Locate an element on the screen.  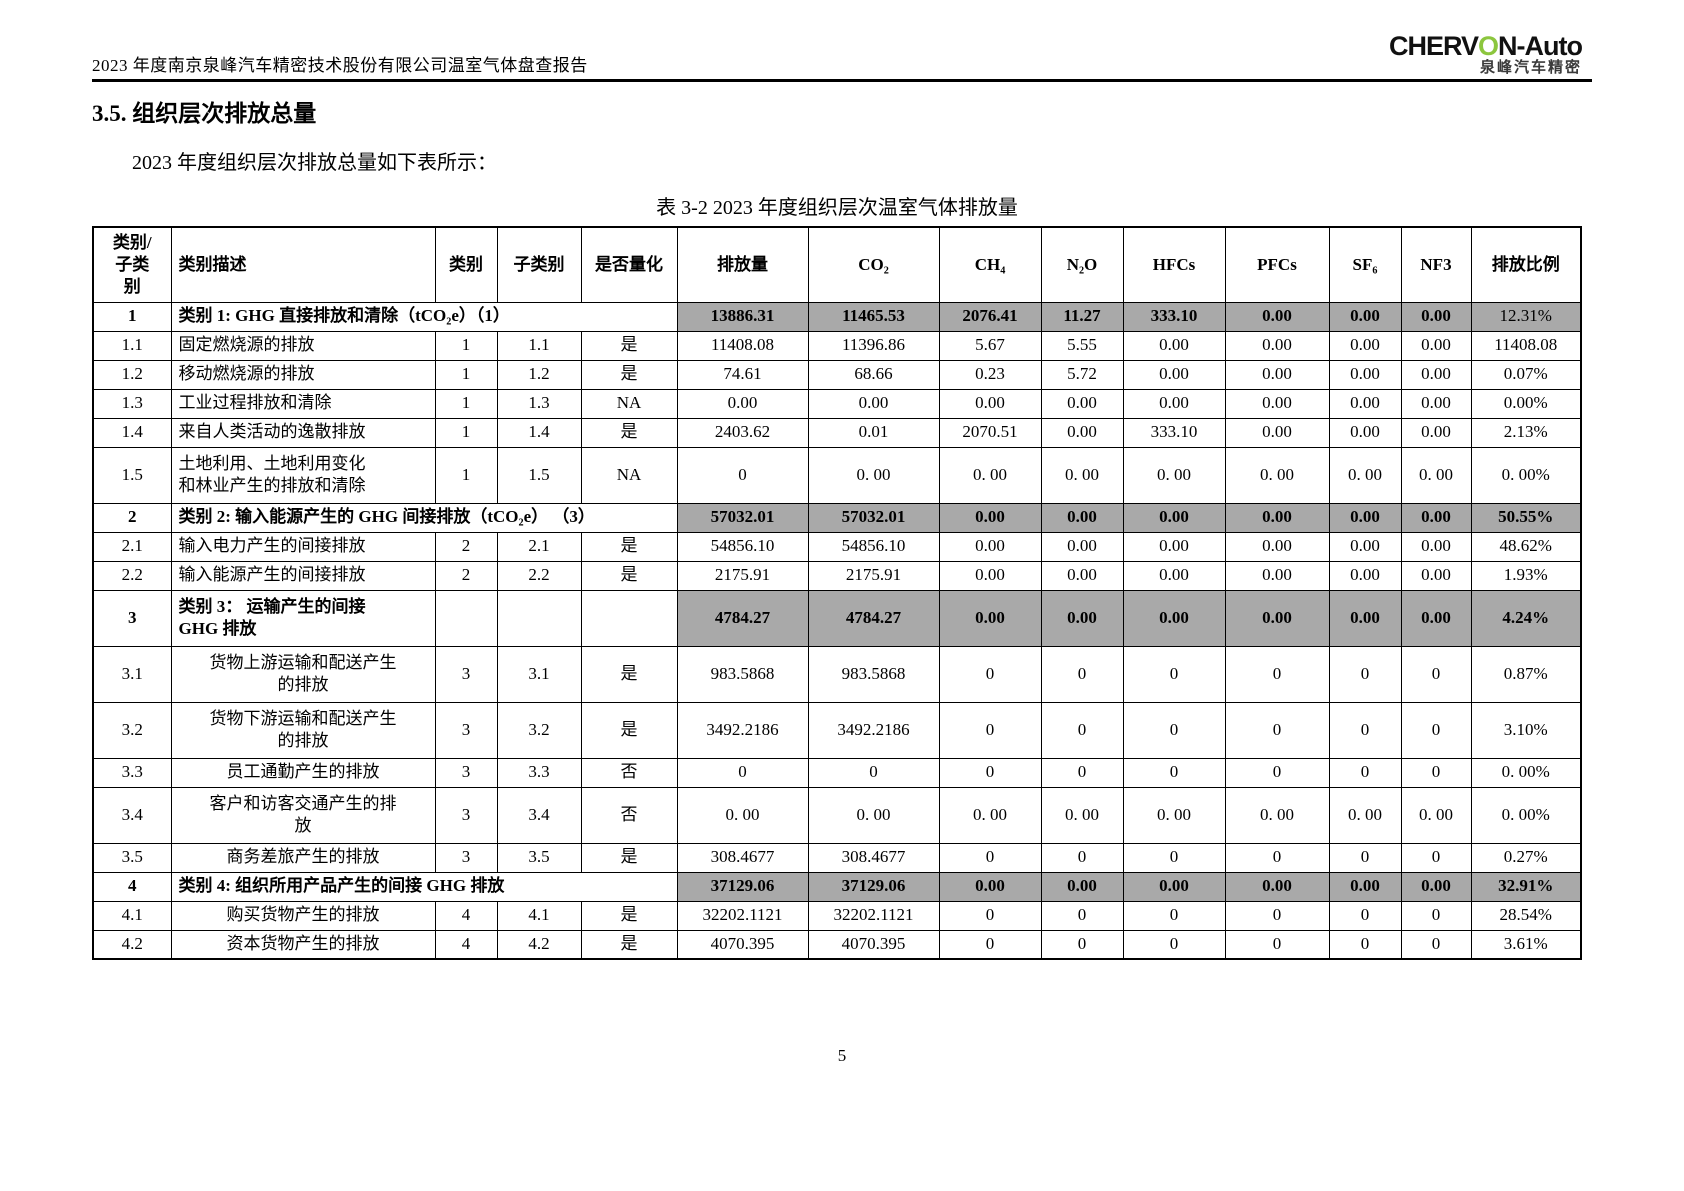
cell-emission: 2403.62 is located at coordinates (742, 432).